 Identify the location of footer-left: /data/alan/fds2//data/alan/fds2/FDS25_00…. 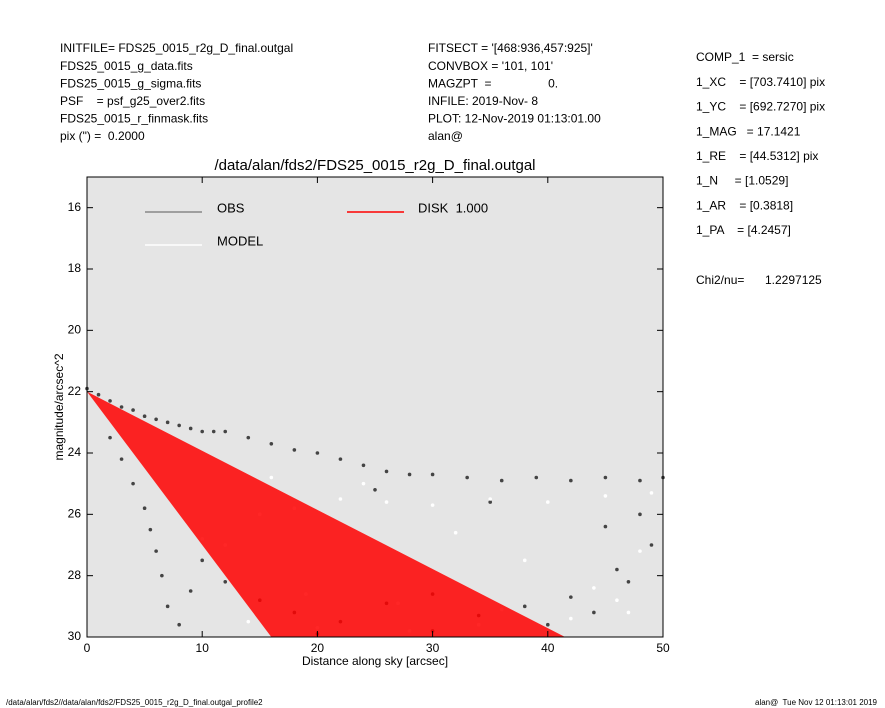
(134, 702).